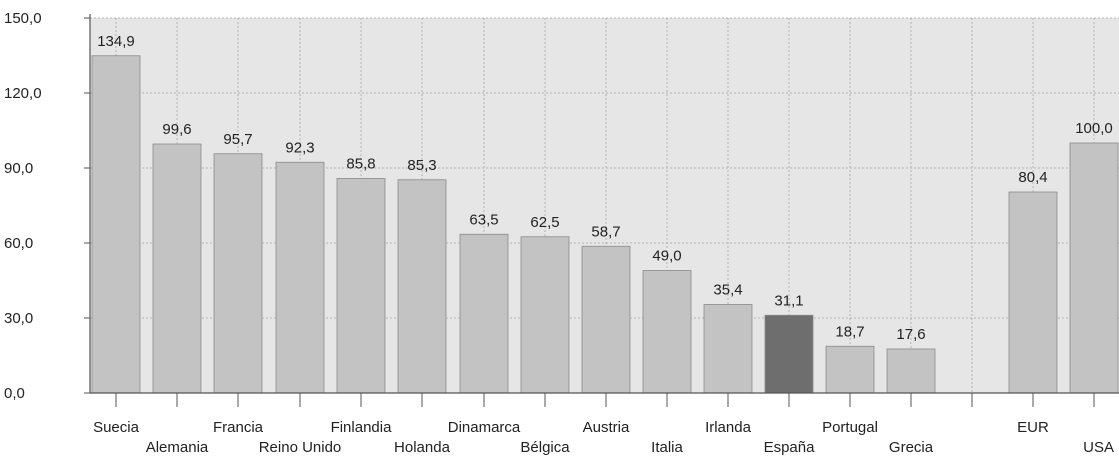 This screenshot has width=1119, height=457. I want to click on x-tick-label: Dinamarca, so click(484, 427).